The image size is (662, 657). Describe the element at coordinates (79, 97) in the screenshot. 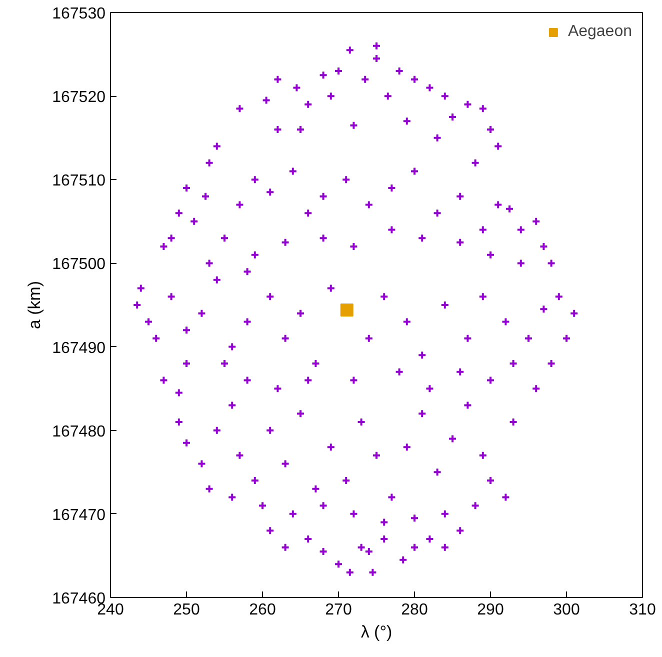

I see `y-tick-label: 167520` at that location.